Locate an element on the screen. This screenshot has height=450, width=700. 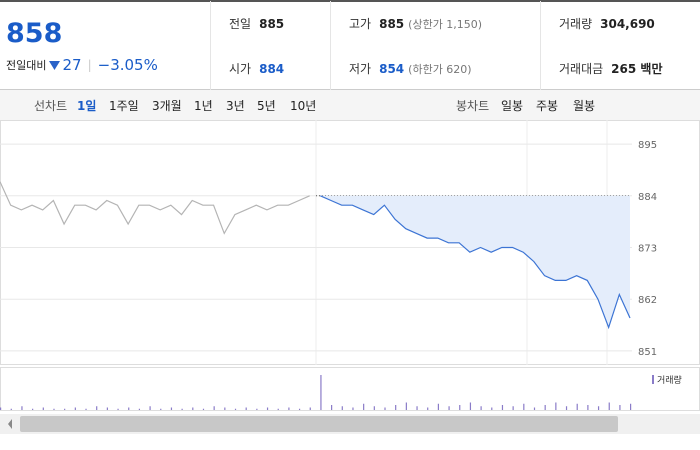
stat: 저가 854 (하한가 620) is located at coordinates (435, 68).